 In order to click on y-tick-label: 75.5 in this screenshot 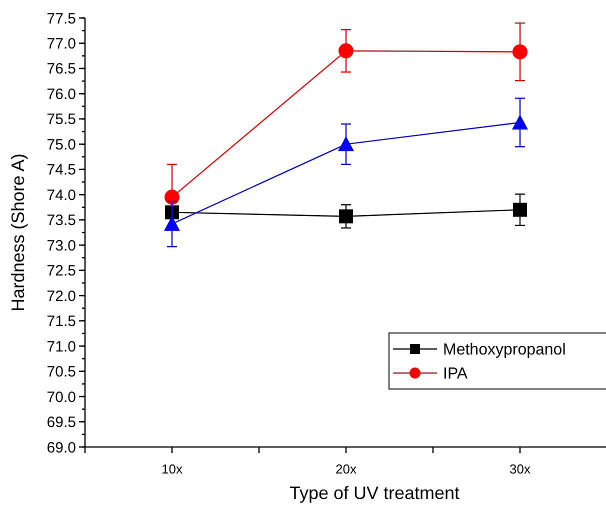, I will do `click(61, 119)`.